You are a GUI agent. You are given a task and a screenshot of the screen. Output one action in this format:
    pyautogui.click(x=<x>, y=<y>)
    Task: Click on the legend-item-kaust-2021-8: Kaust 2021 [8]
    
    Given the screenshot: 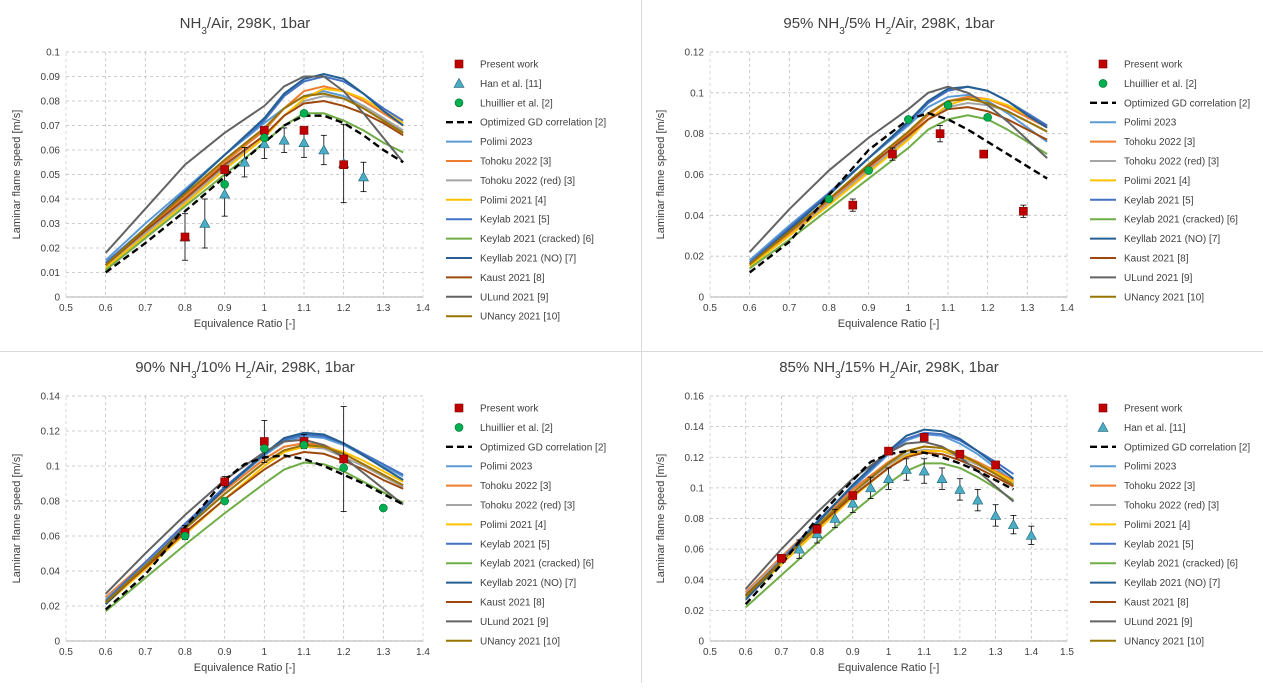 What is the action you would take?
    pyautogui.click(x=1139, y=603)
    